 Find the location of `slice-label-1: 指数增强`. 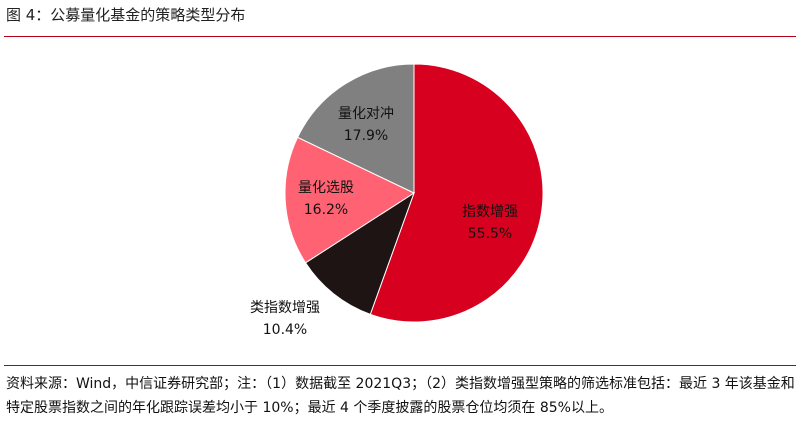

slice-label-1: 指数增强 is located at coordinates (490, 212).